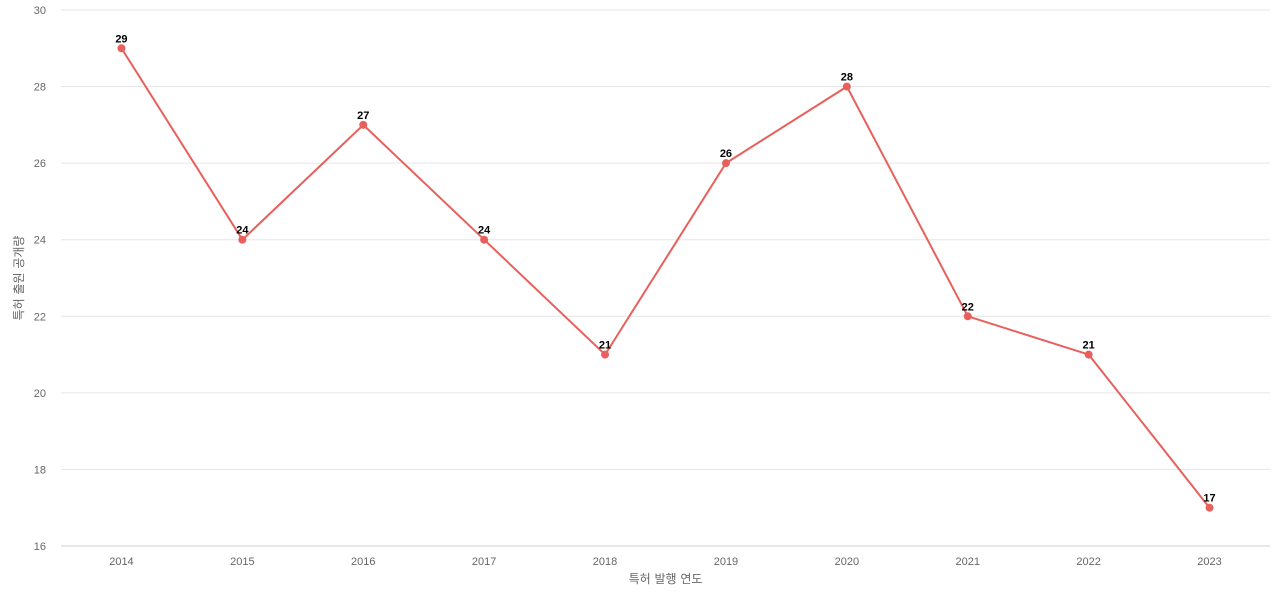  I want to click on y-tick-label: 22, so click(40, 317).